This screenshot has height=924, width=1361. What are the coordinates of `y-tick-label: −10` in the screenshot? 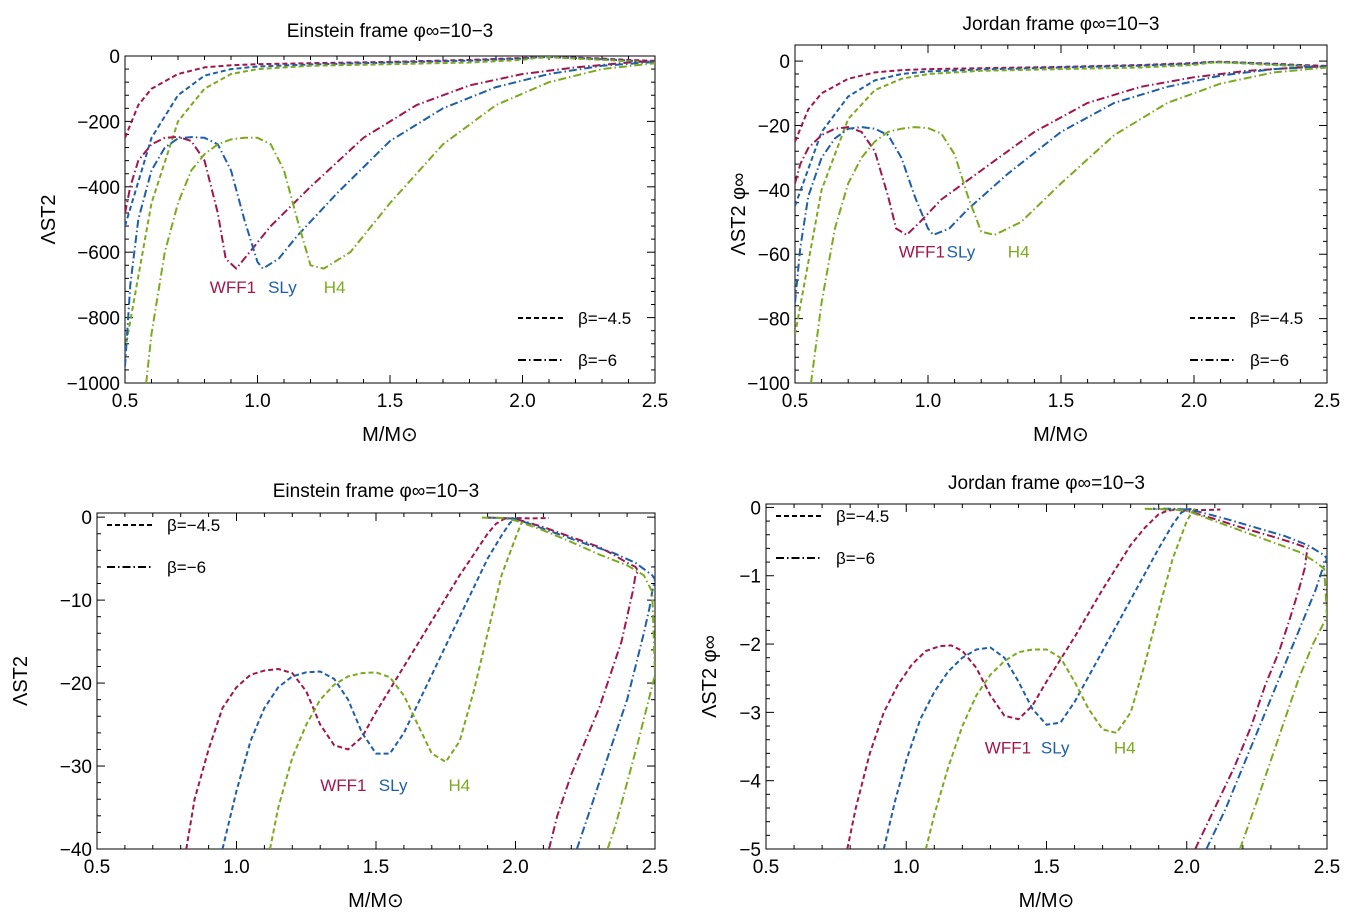 It's located at (76, 601).